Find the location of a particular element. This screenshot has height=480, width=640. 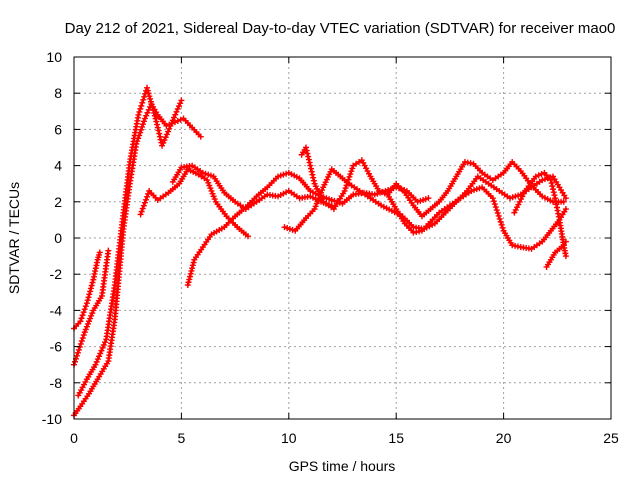

x-tick-label: 15 is located at coordinates (396, 438).